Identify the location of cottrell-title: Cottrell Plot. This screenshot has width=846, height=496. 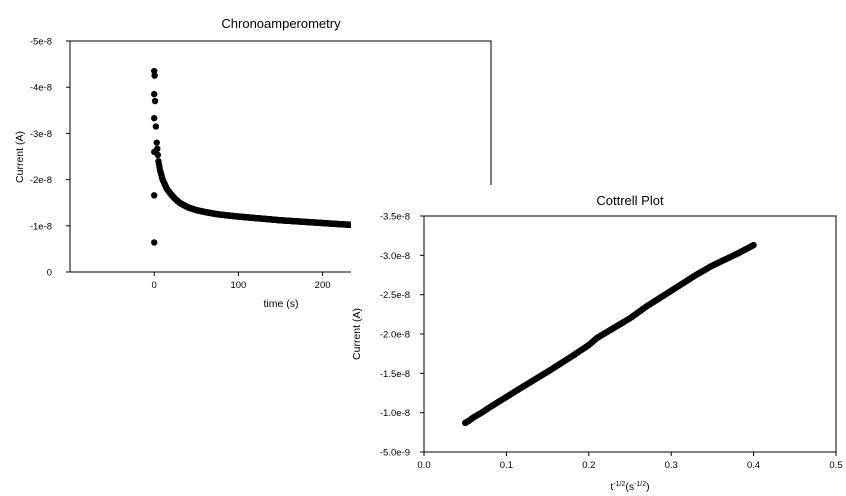
(630, 200).